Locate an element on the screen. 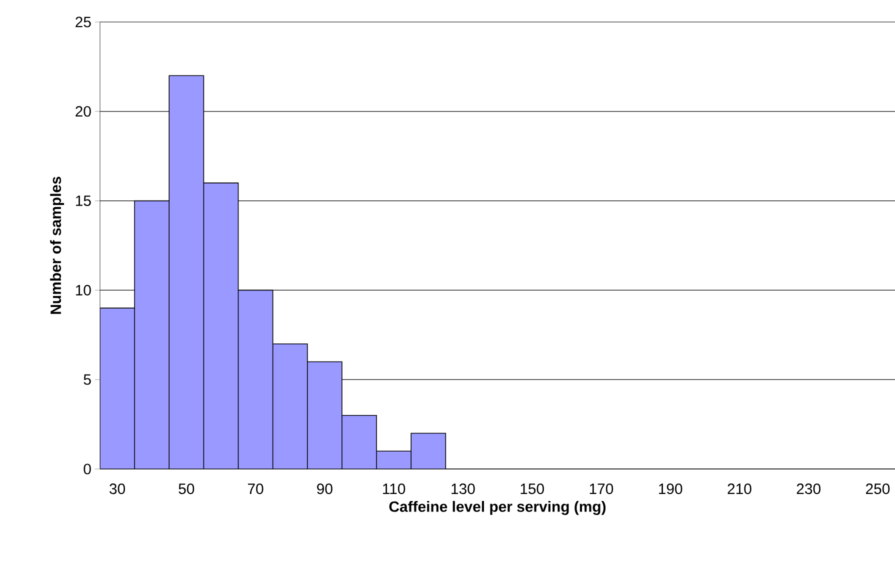  y-tick-label: 15 is located at coordinates (83, 201).